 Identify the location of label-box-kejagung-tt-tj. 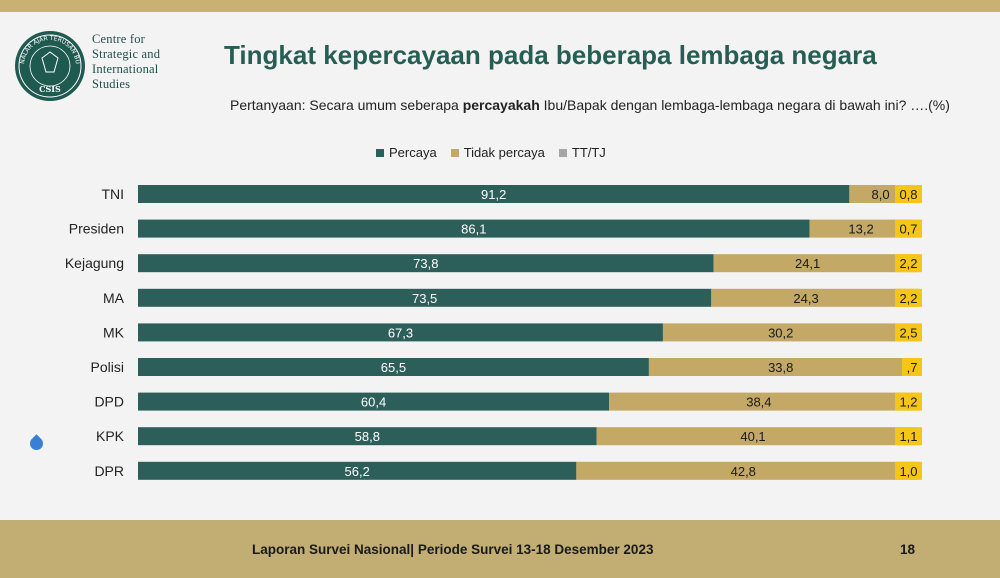
(908, 263).